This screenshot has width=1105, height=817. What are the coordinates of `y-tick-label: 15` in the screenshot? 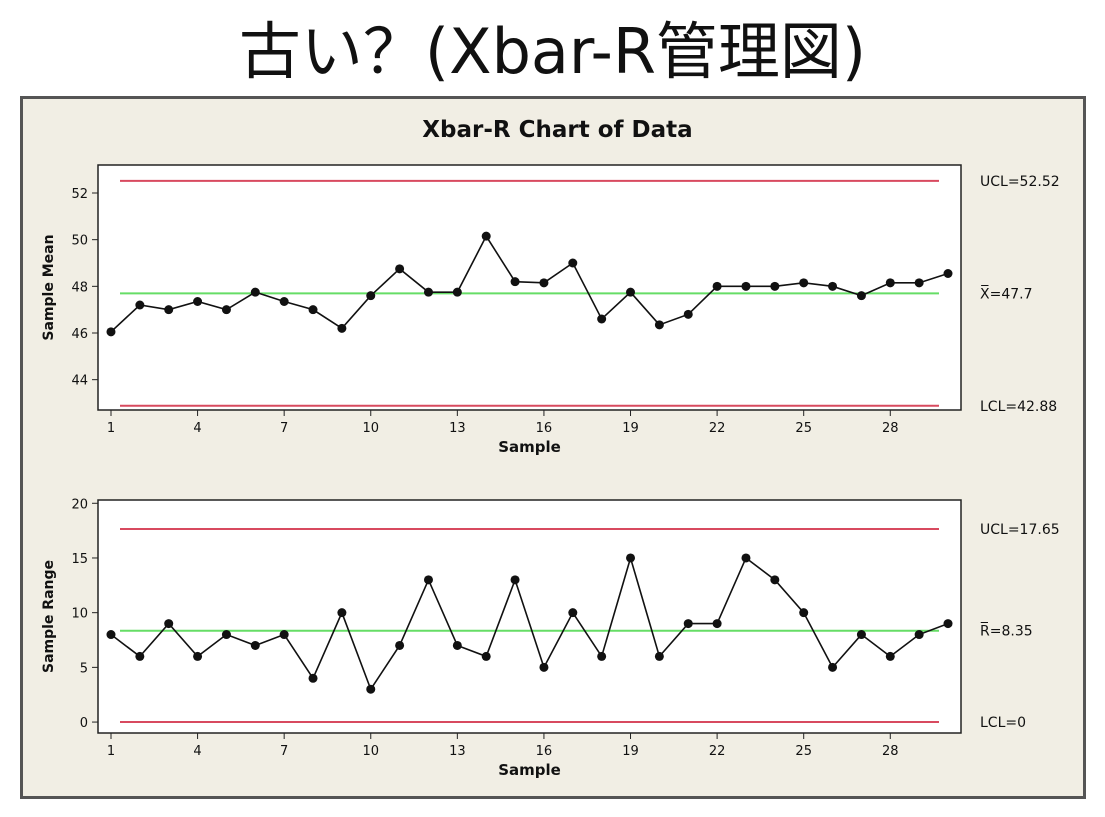 It's located at (79, 559).